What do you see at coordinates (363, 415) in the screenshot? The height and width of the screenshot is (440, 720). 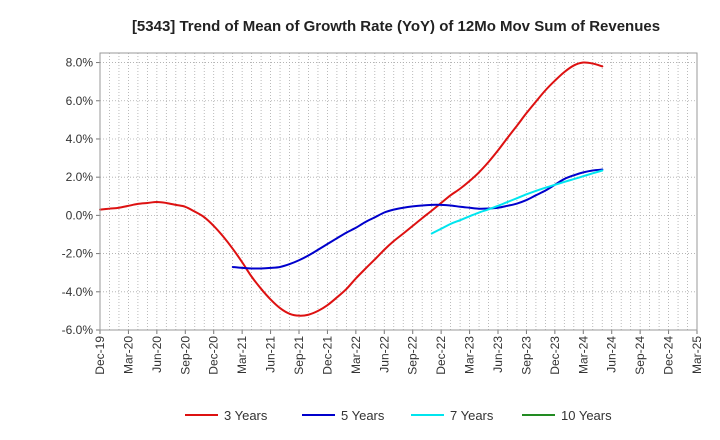 I see `legend-label-5-years: 5 Years` at bounding box center [363, 415].